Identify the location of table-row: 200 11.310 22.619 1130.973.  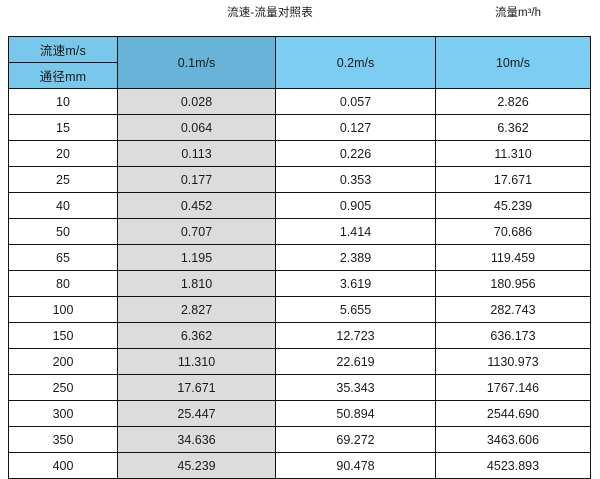
(299, 361).